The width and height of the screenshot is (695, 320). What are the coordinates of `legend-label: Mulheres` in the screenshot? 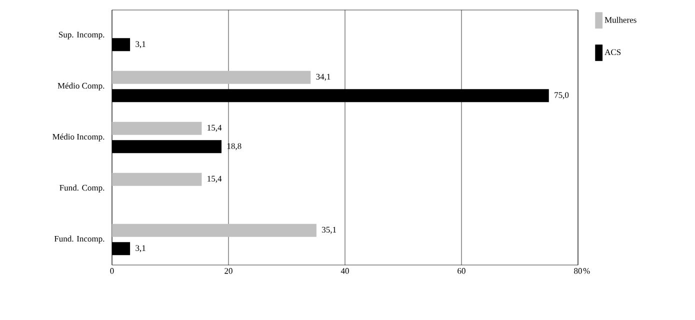 It's located at (620, 19).